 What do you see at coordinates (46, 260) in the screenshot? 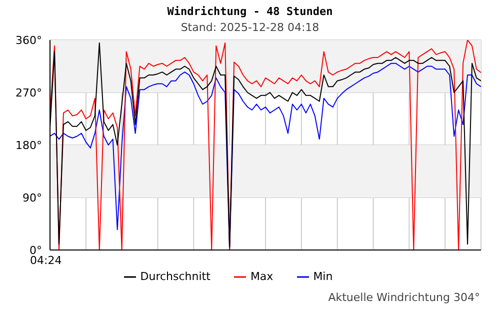
I see `text: 04:24` at bounding box center [46, 260].